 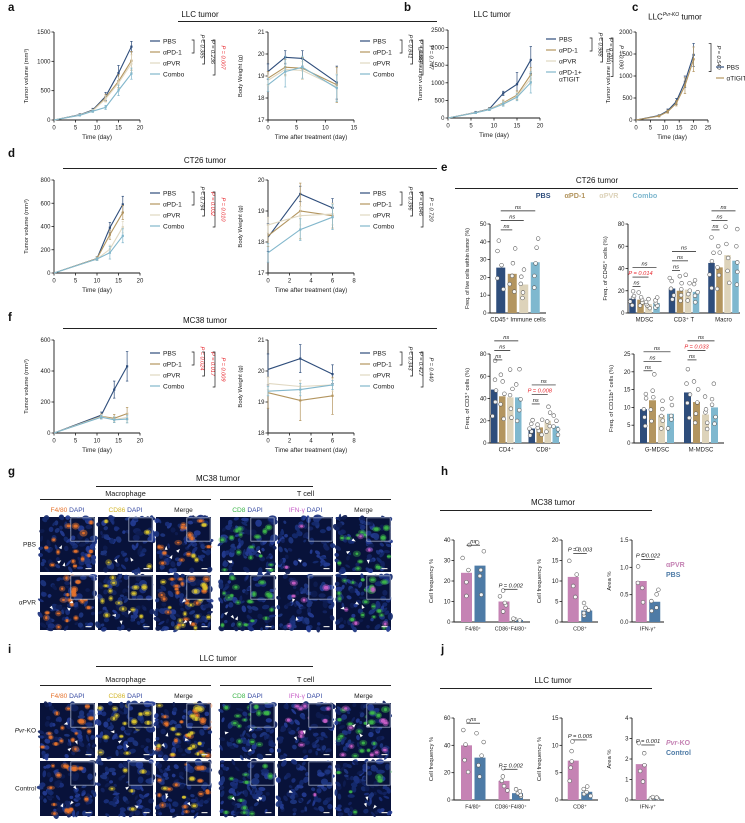 I want to click on row-label: Control, so click(x=26, y=789).